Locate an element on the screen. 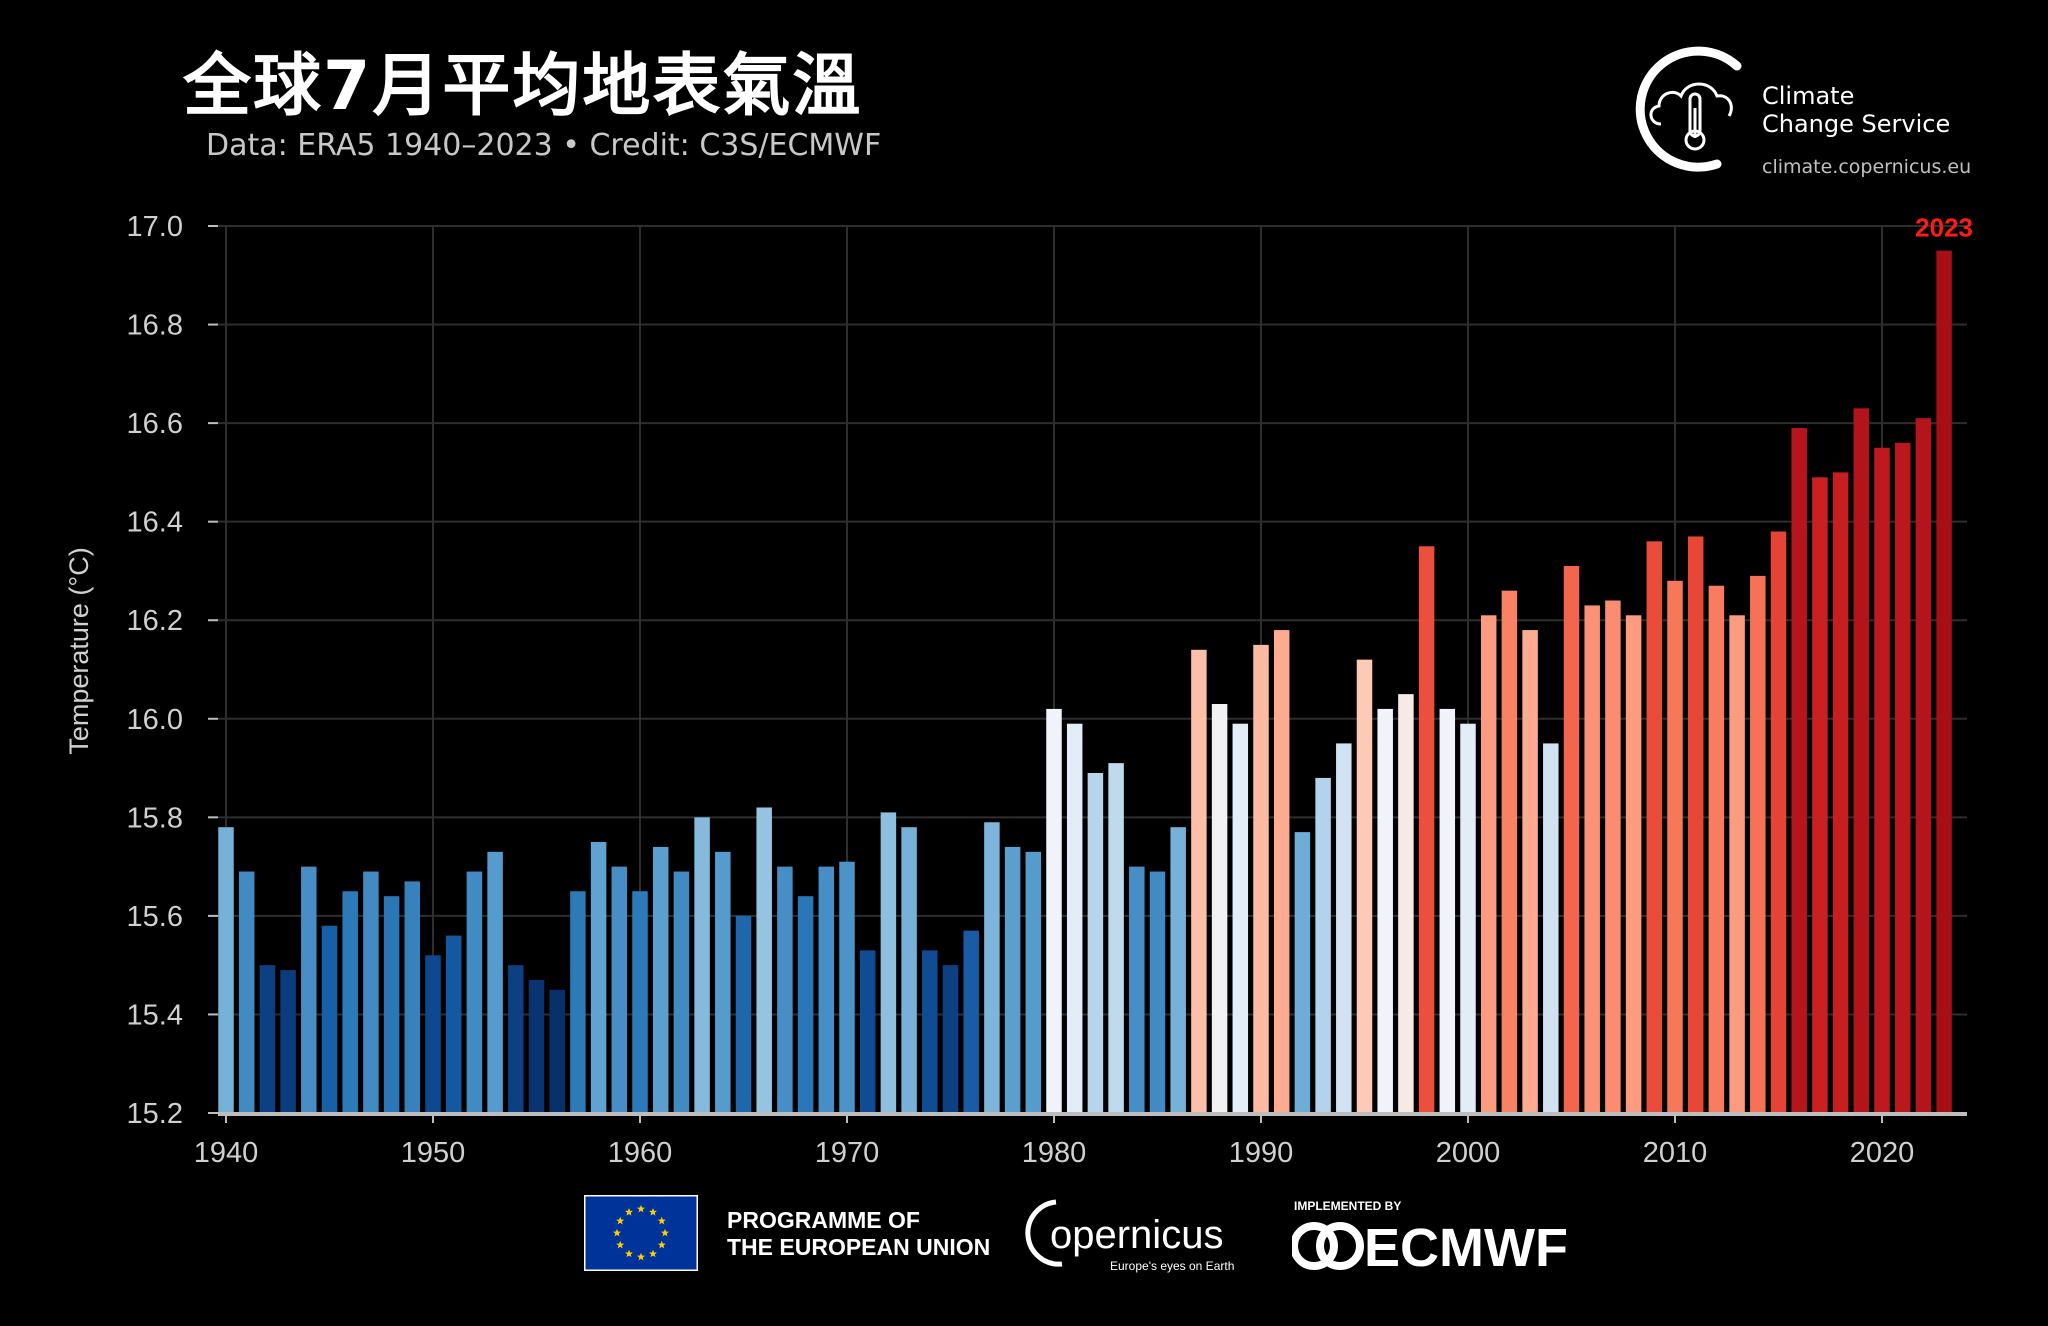  bar-1955 is located at coordinates (536, 1046).